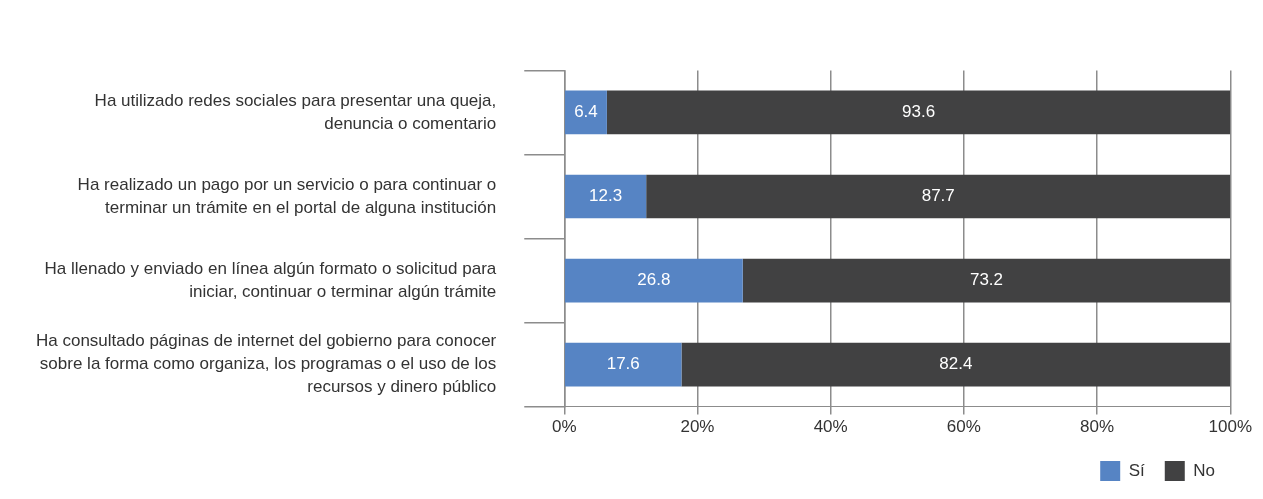  I want to click on data-label: 12.3, so click(606, 196).